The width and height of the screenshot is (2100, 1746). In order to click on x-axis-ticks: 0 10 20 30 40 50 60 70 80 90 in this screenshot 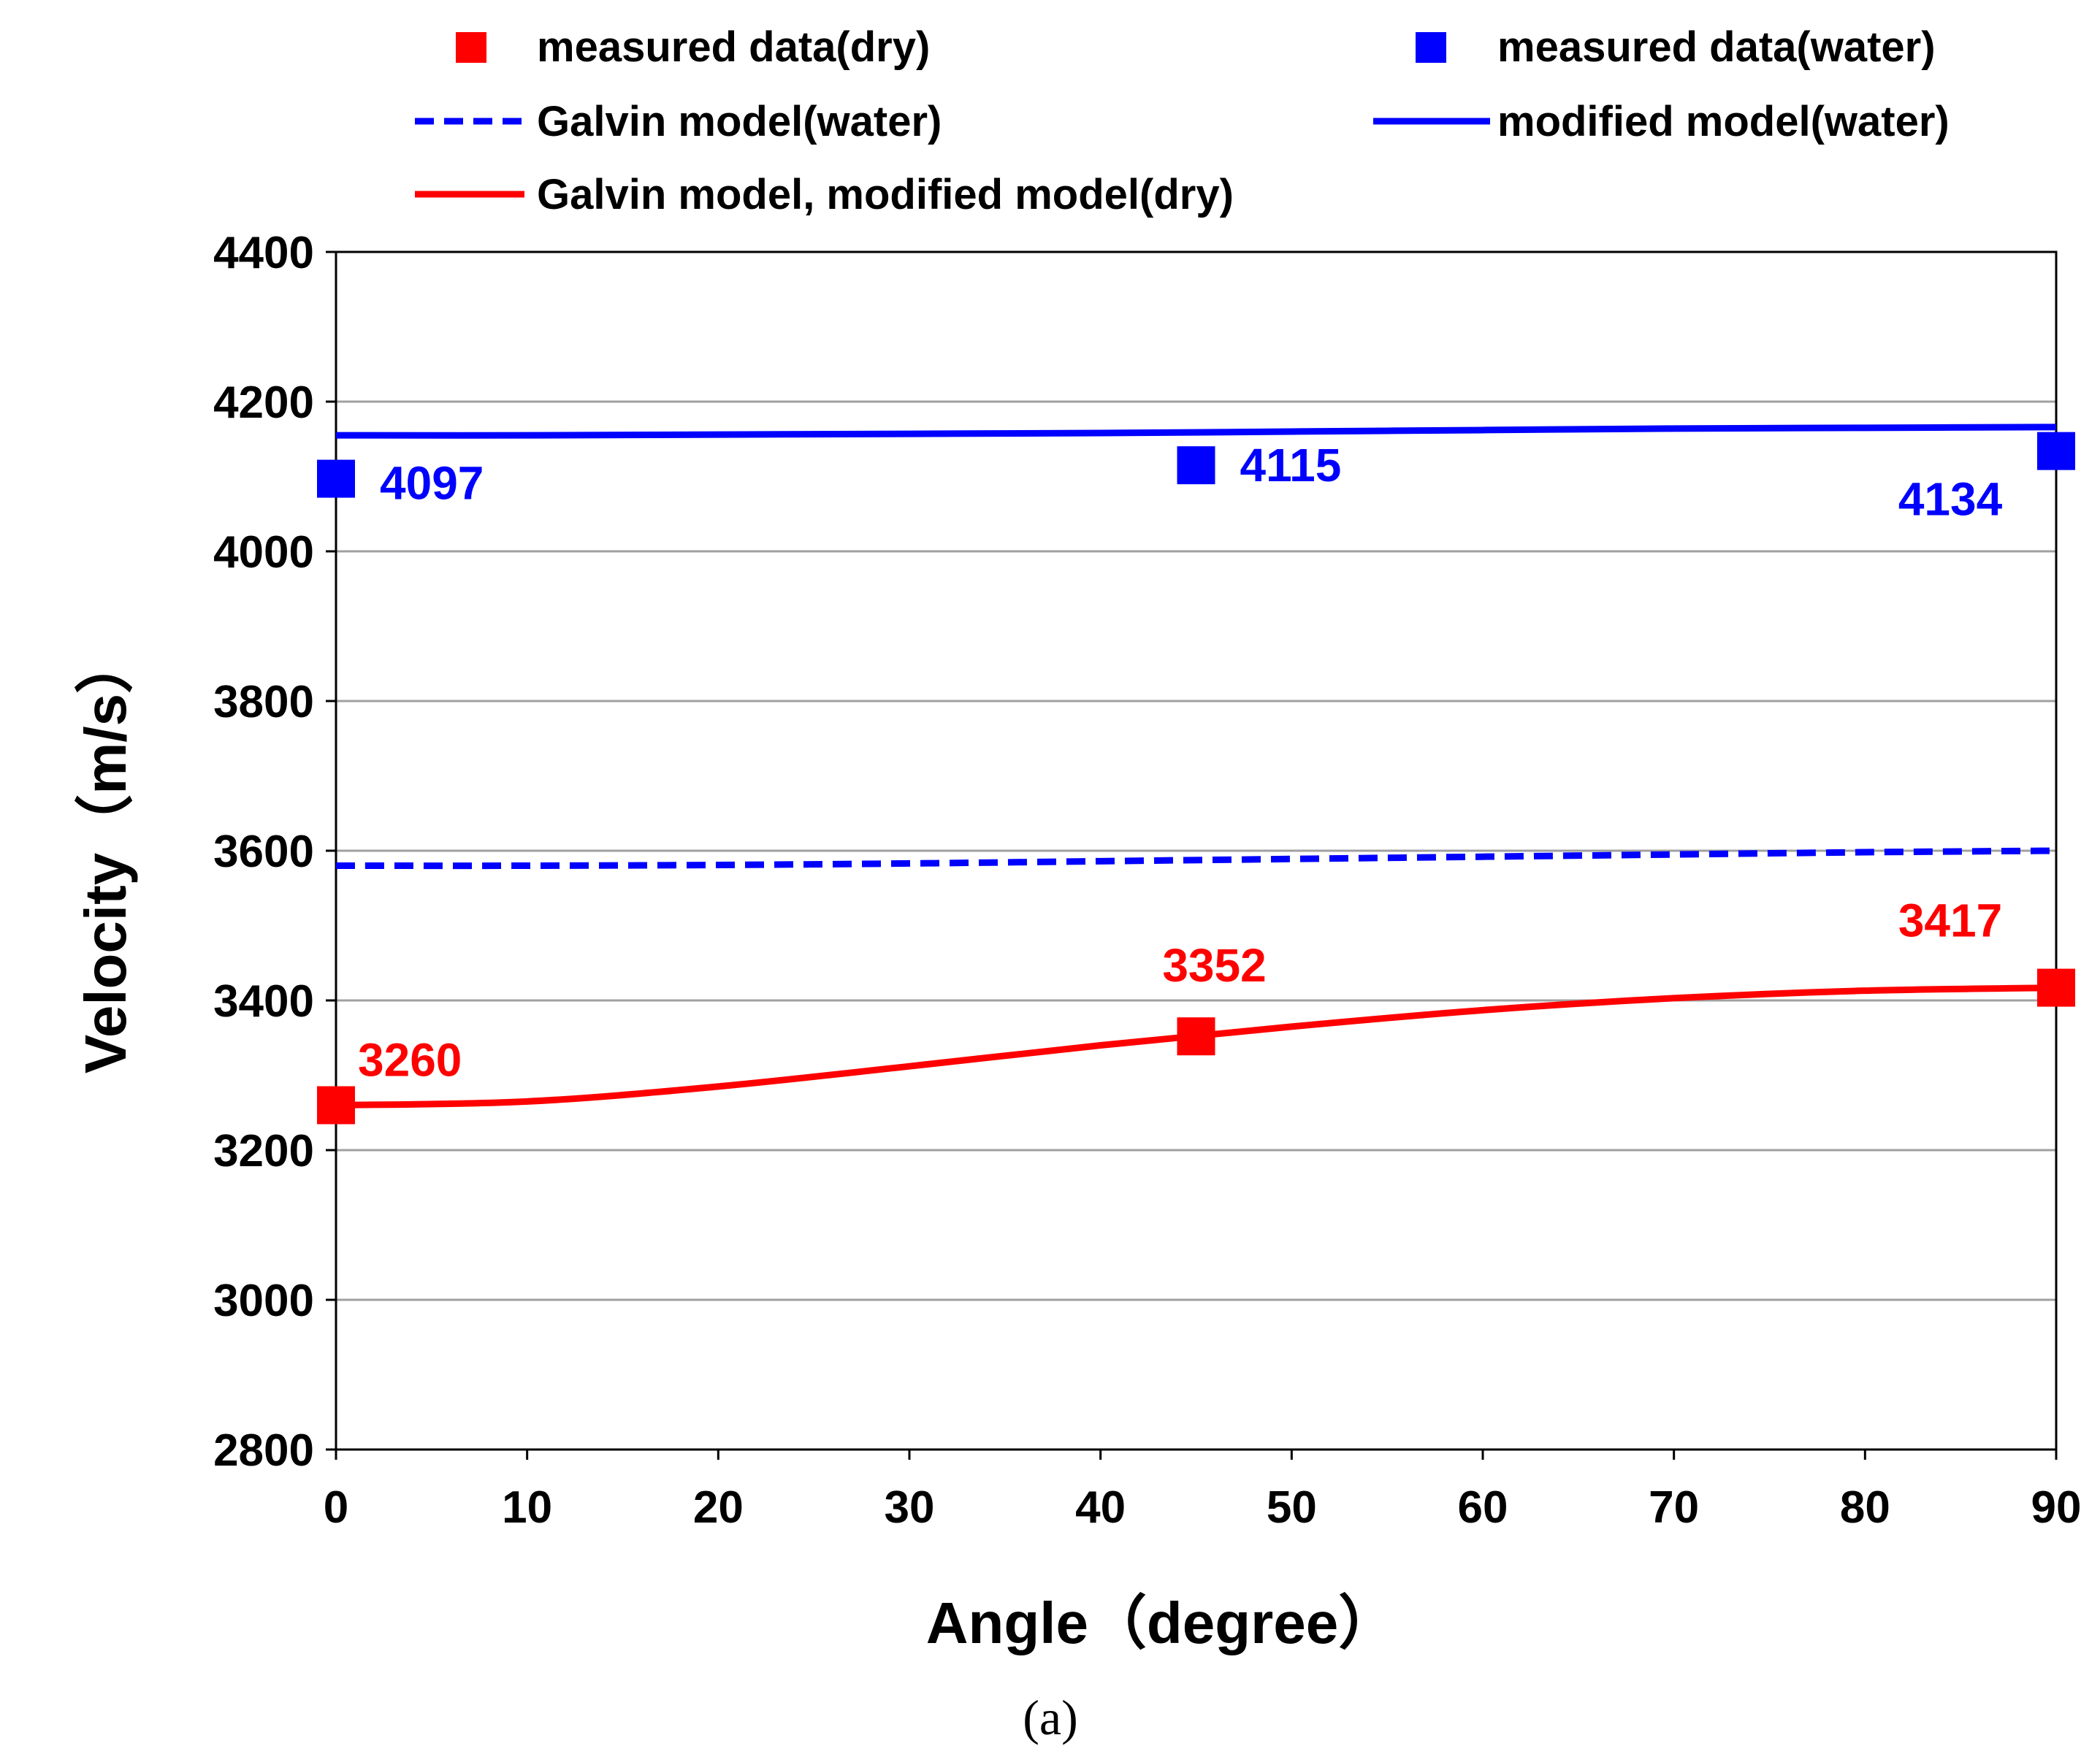, I will do `click(1203, 1491)`.